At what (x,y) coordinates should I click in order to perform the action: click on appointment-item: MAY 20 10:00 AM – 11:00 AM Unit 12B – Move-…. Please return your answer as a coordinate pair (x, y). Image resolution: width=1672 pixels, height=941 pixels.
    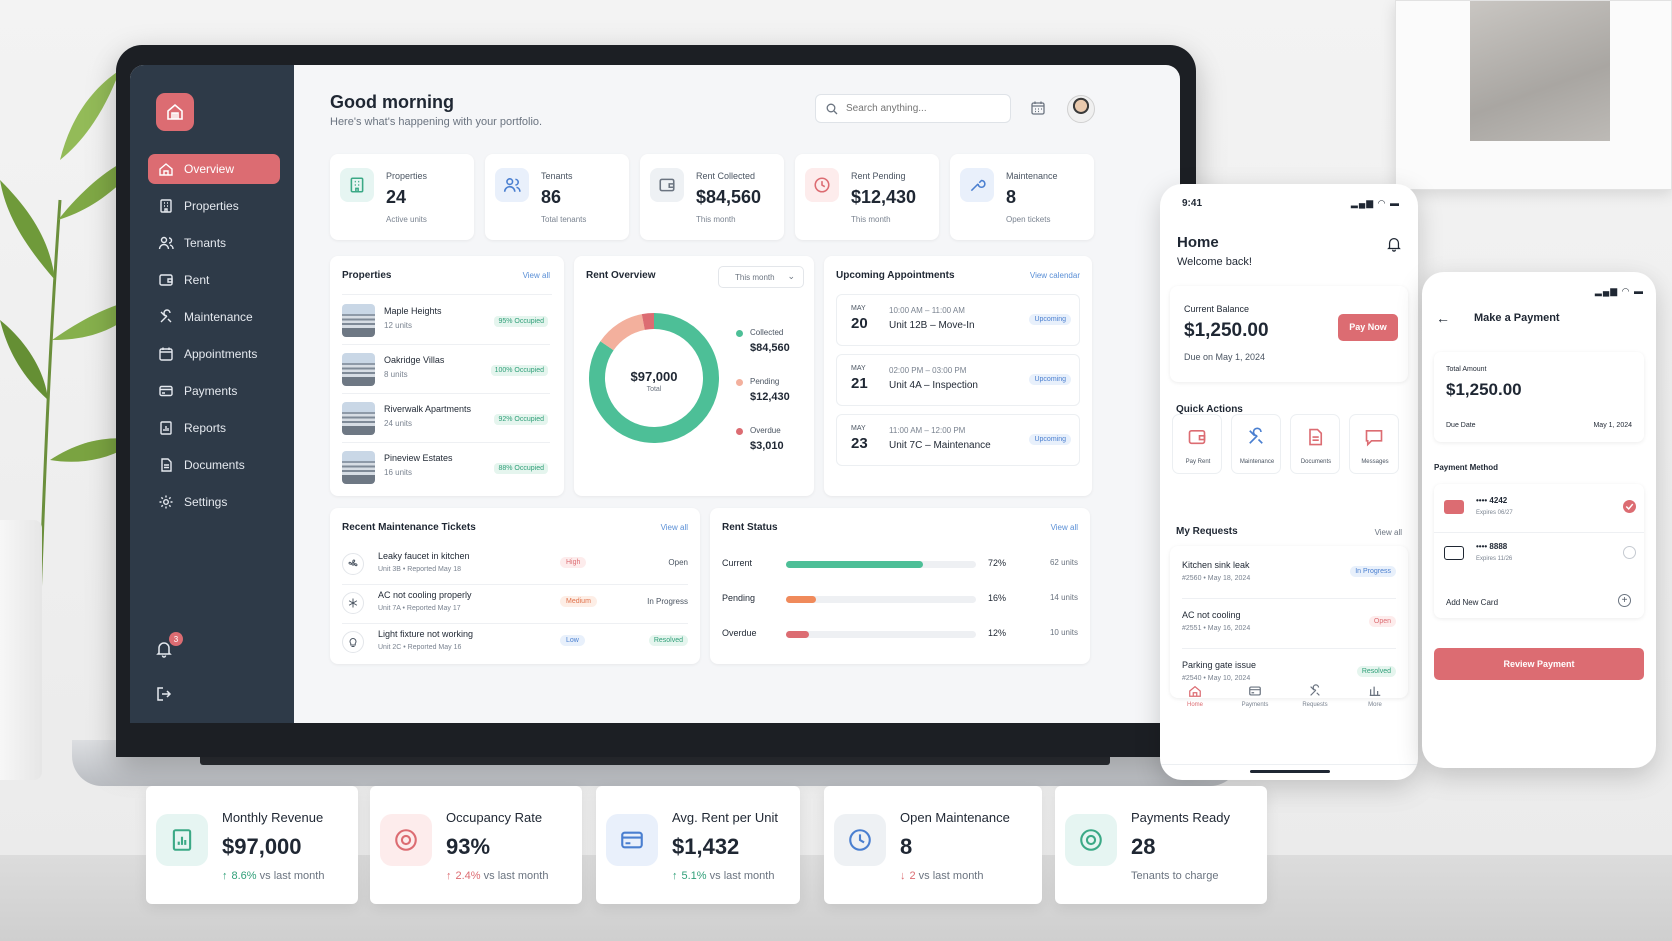
    Looking at the image, I should click on (958, 320).